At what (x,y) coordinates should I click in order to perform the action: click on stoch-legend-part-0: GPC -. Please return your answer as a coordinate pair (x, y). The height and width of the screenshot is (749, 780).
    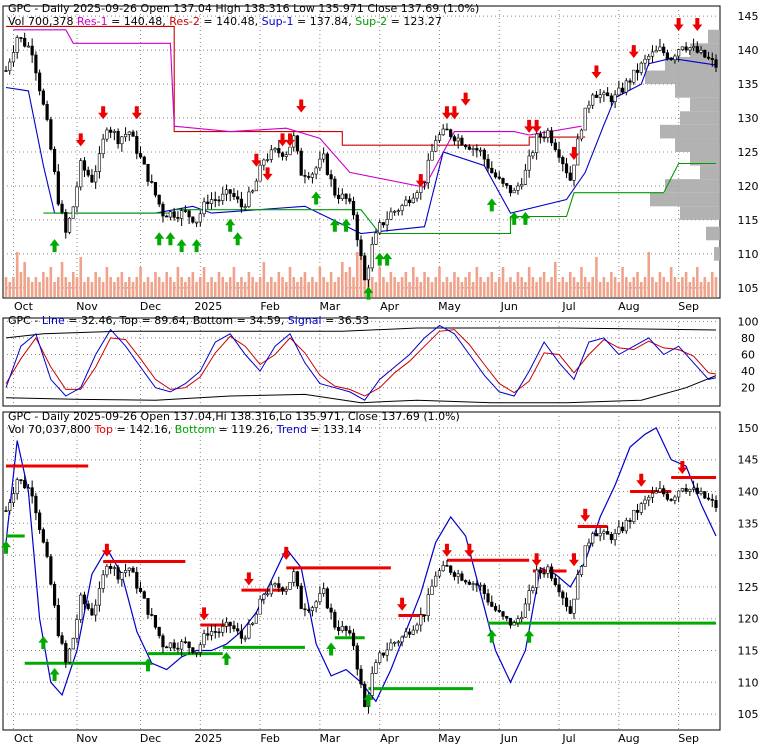
    Looking at the image, I should click on (25, 320).